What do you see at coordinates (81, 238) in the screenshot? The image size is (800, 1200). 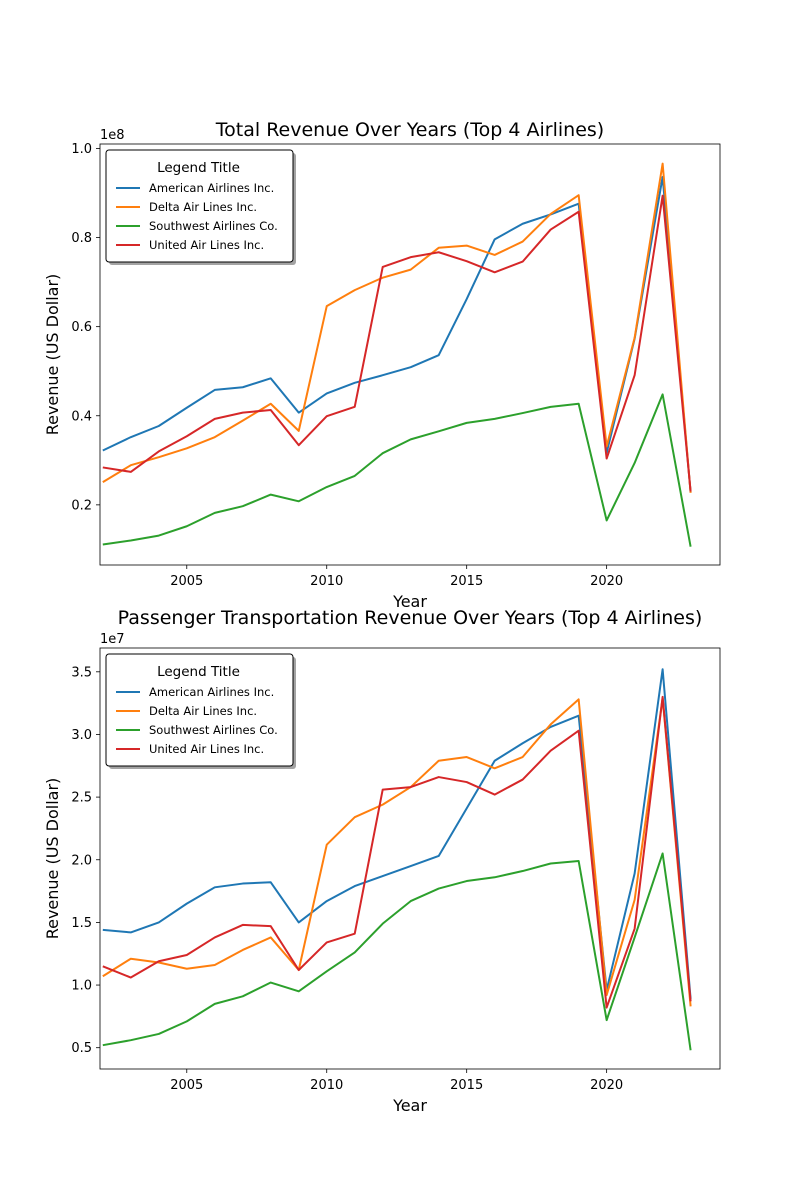 I see `y-tick-label: 0.8` at bounding box center [81, 238].